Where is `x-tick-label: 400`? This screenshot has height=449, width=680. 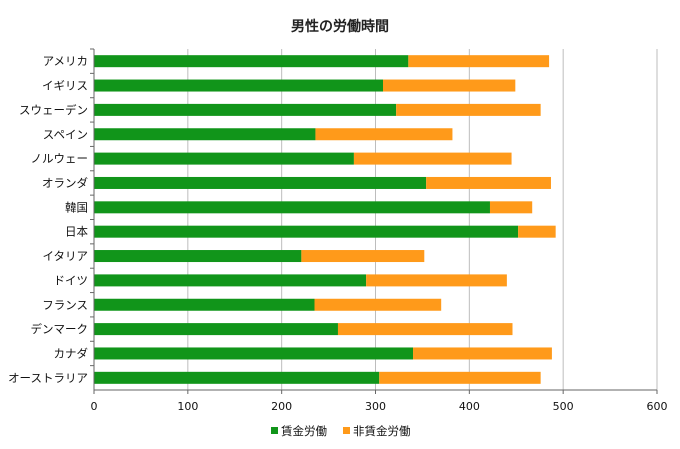 x-tick-label: 400 is located at coordinates (469, 406).